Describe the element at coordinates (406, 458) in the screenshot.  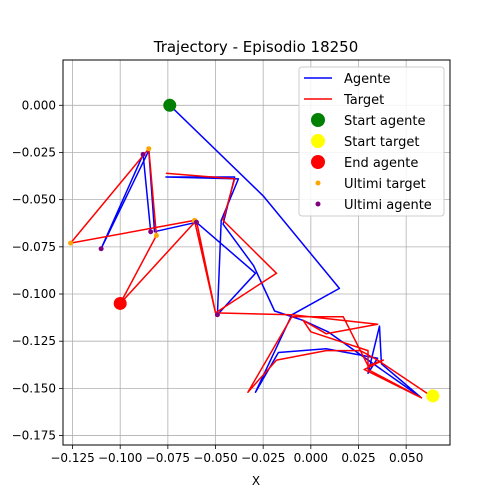
I see `x-tick-label: 0.050` at that location.